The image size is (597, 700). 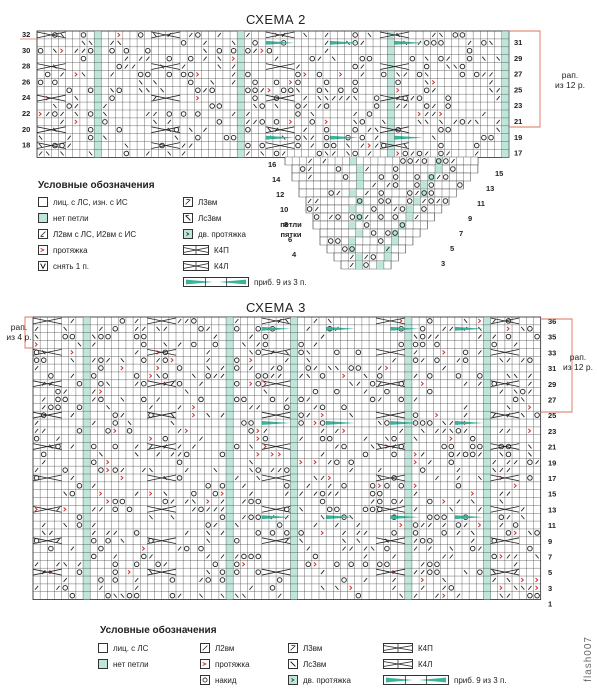 I want to click on legend2-nostitch-label: нет петли, so click(x=71, y=218).